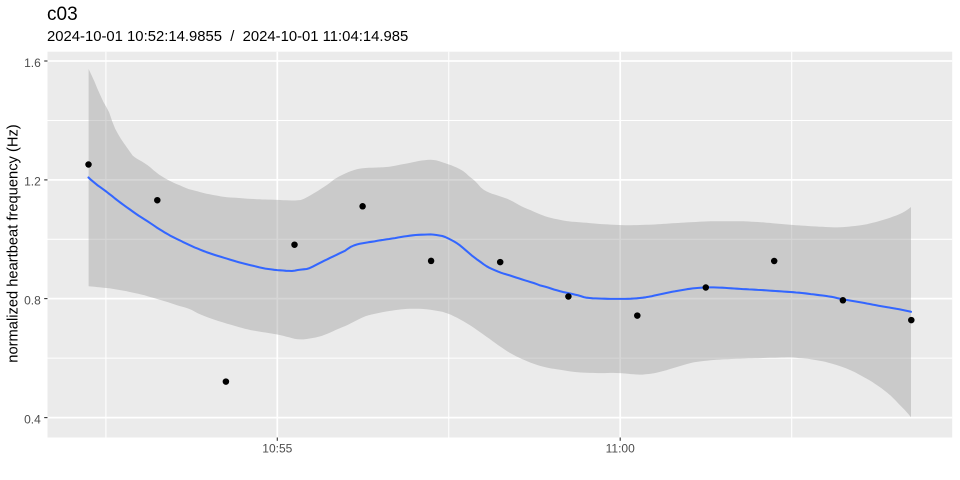 This screenshot has width=960, height=480. What do you see at coordinates (32, 300) in the screenshot?
I see `svg-text: 0.8` at bounding box center [32, 300].